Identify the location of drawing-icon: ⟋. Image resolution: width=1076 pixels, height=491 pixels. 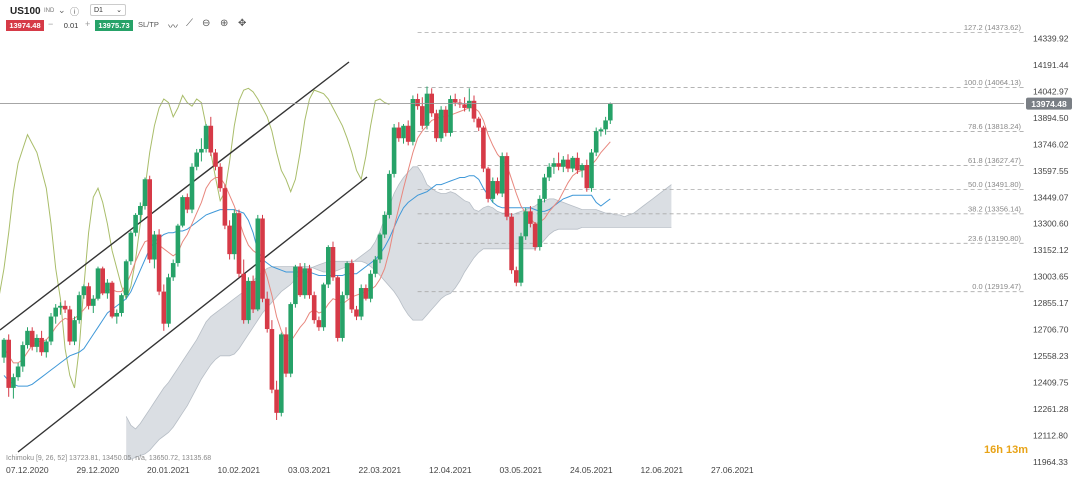
(189, 23).